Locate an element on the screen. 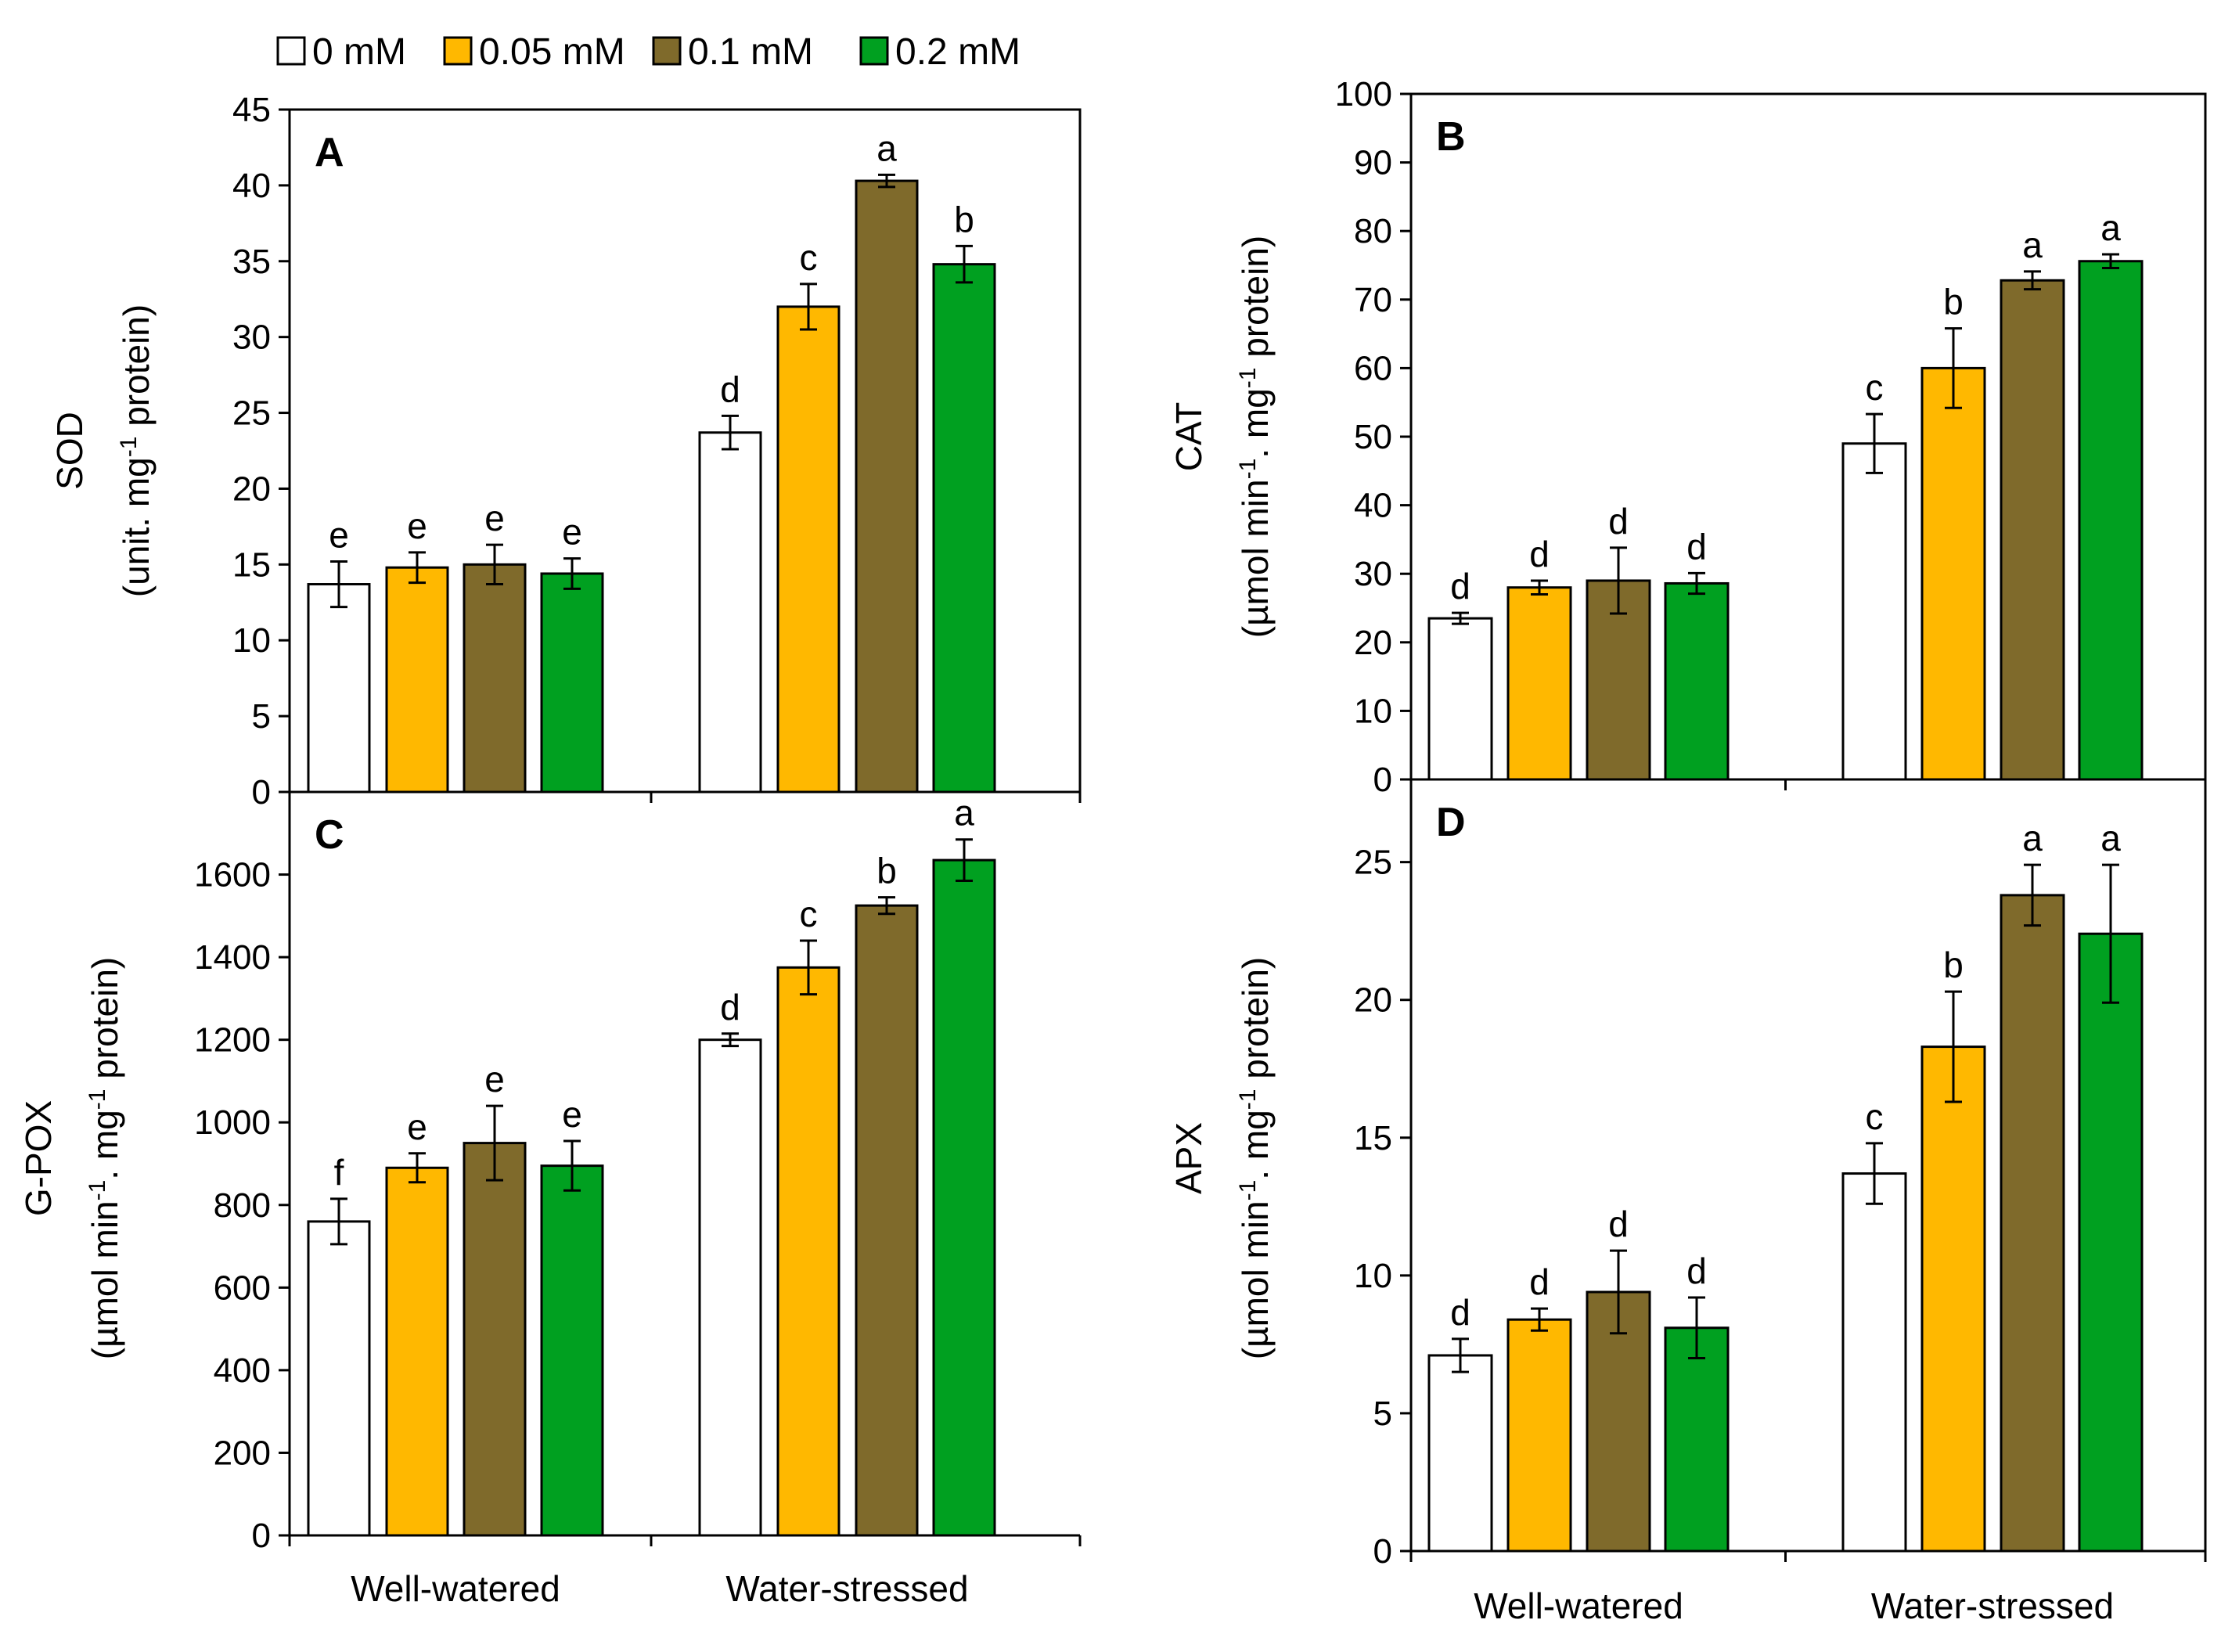 This screenshot has height=1652, width=2221. panel-letter: A is located at coordinates (329, 152).